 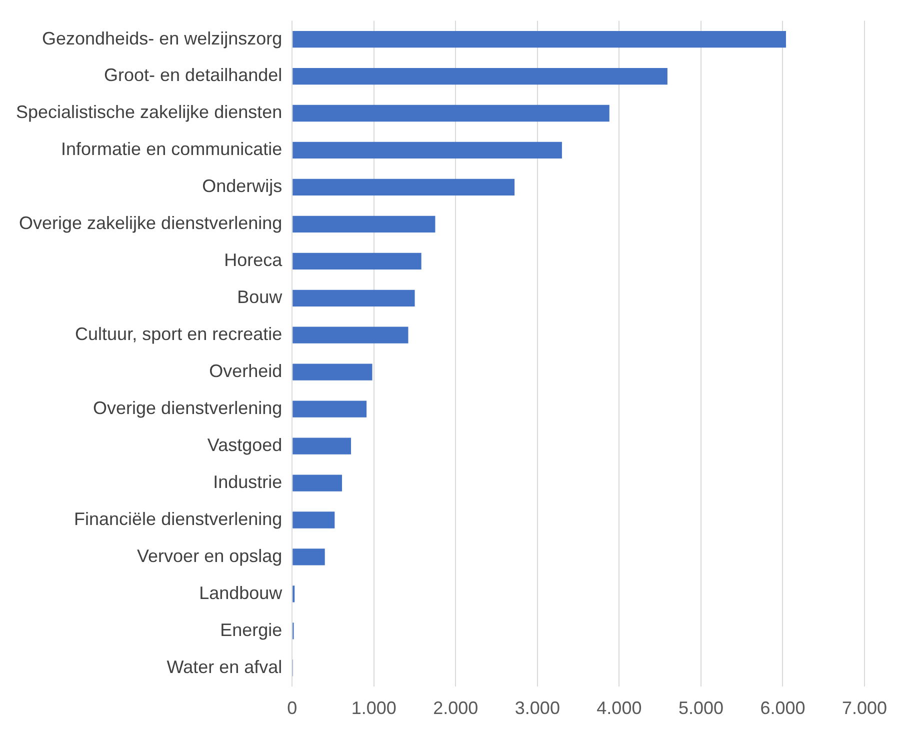 I want to click on x-tick-label: 7.000, so click(x=864, y=708).